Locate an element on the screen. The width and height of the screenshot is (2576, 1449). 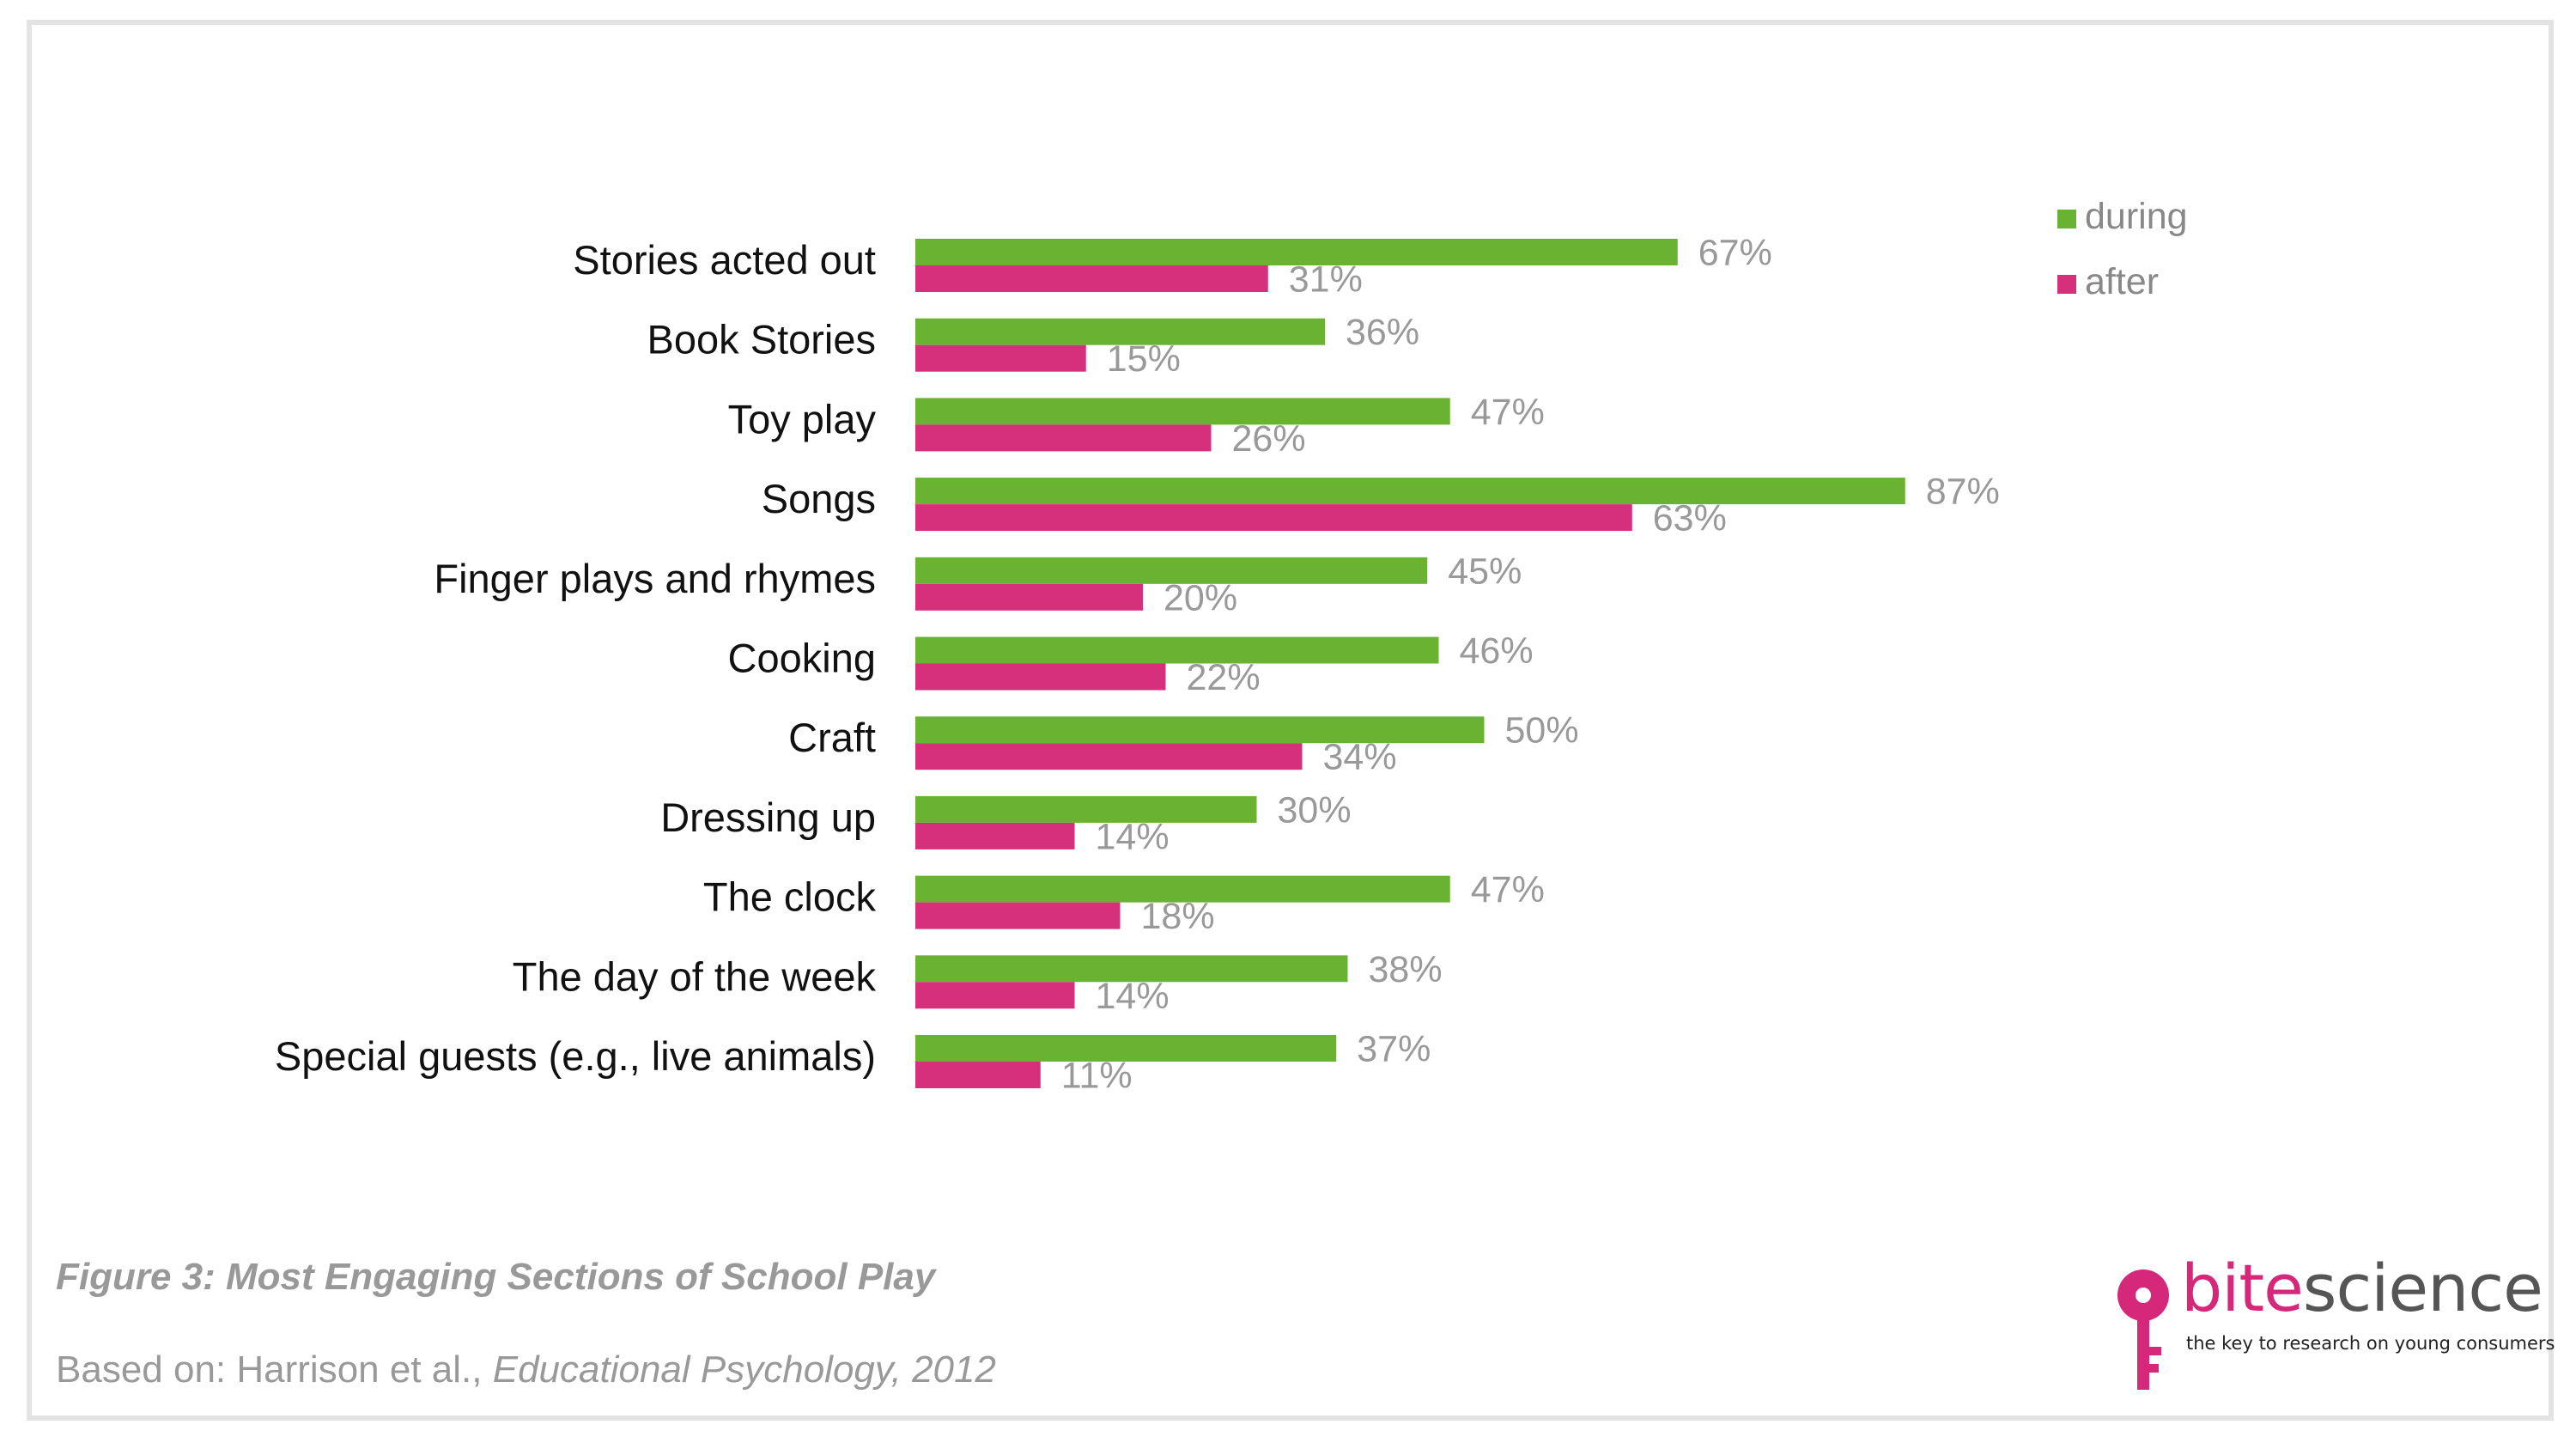
category-label: Finger plays and rhymes is located at coordinates (655, 578).